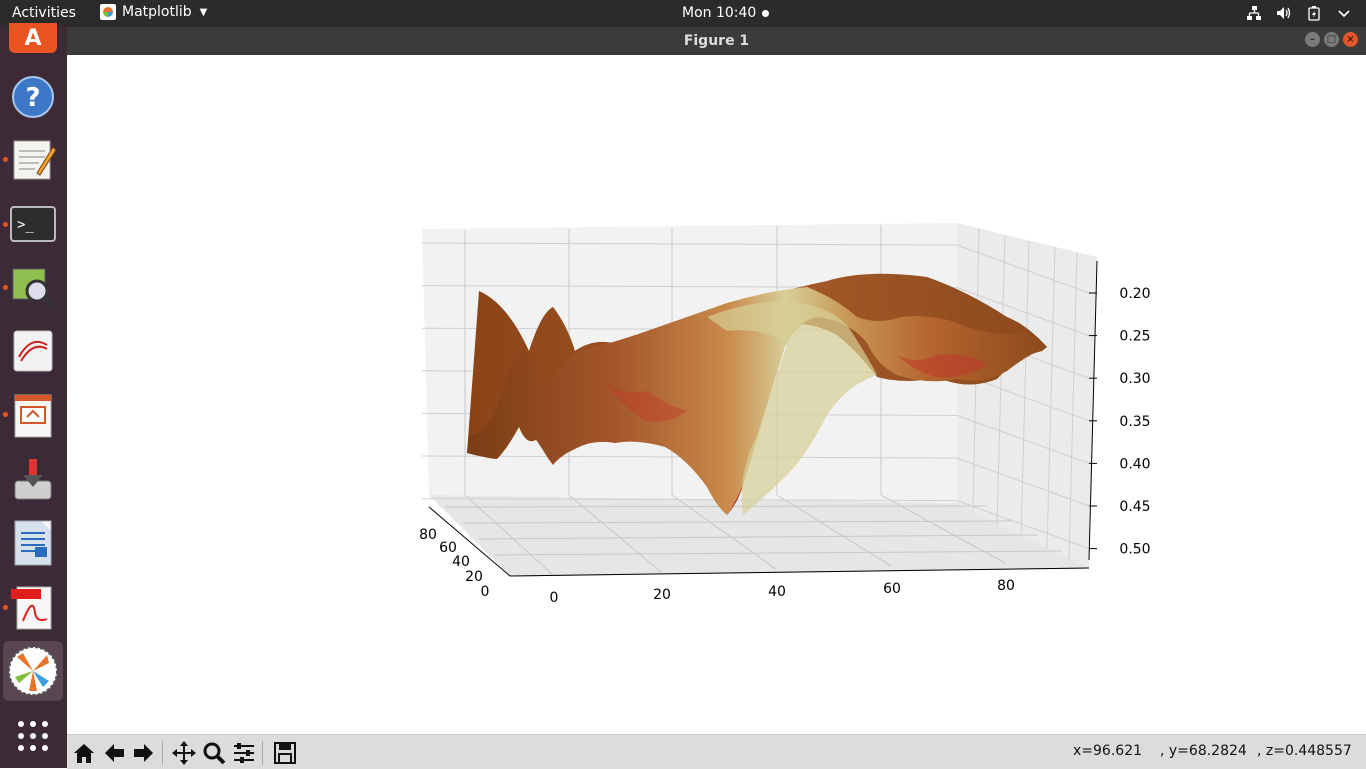  Describe the element at coordinates (108, 12) in the screenshot. I see `matplotlib-icon` at that location.